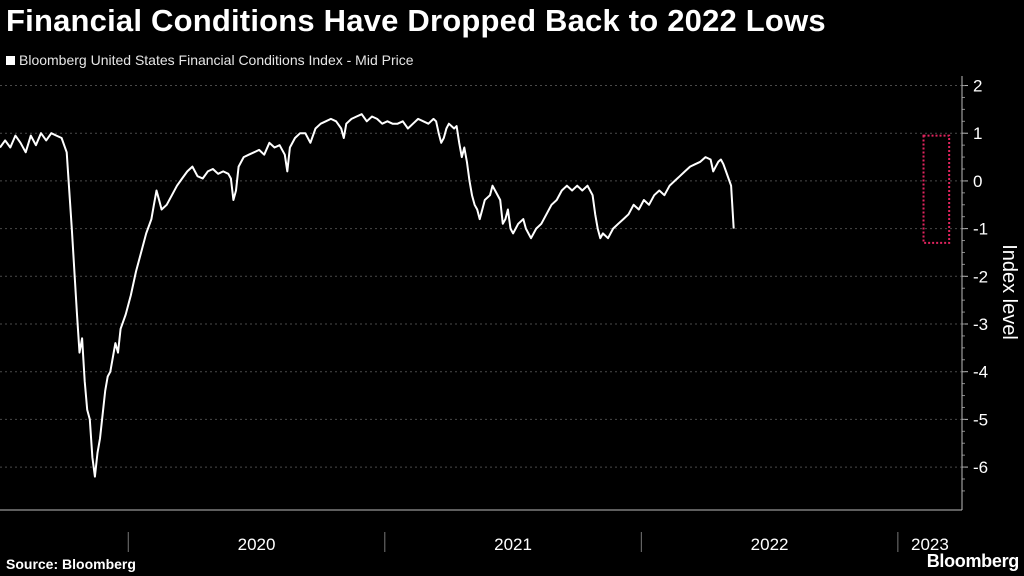 The width and height of the screenshot is (1024, 576). I want to click on y-tick-label: 1, so click(977, 133).